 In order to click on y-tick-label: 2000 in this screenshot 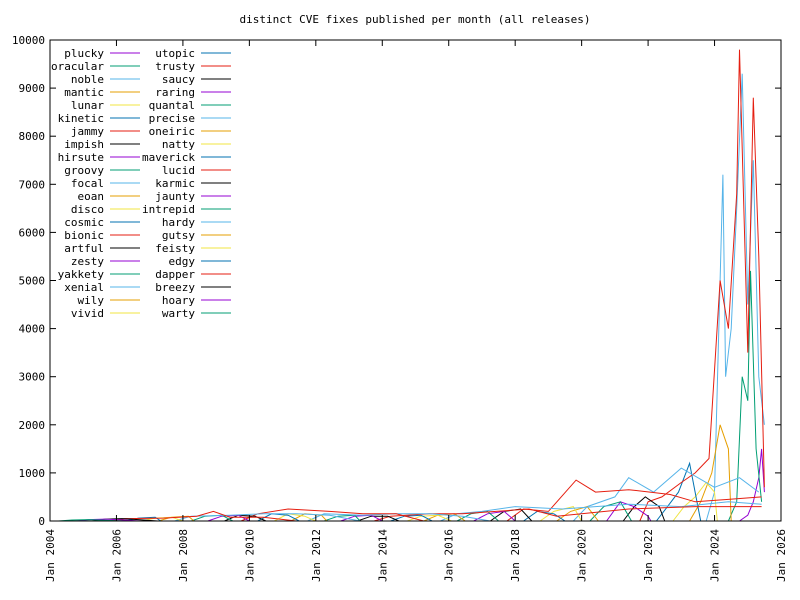, I will do `click(32, 425)`.